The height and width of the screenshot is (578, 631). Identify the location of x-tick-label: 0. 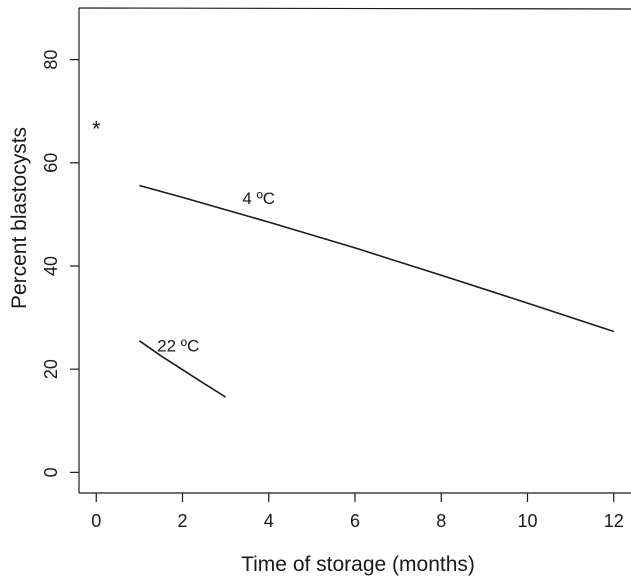
(96, 521).